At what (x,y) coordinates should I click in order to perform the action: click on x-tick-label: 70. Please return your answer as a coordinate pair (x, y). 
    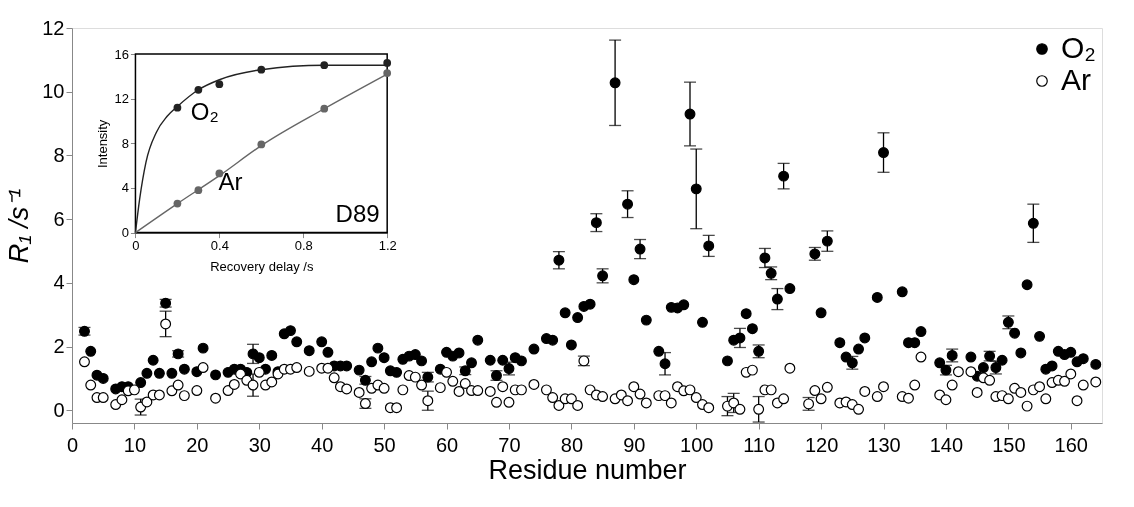
    Looking at the image, I should click on (509, 444).